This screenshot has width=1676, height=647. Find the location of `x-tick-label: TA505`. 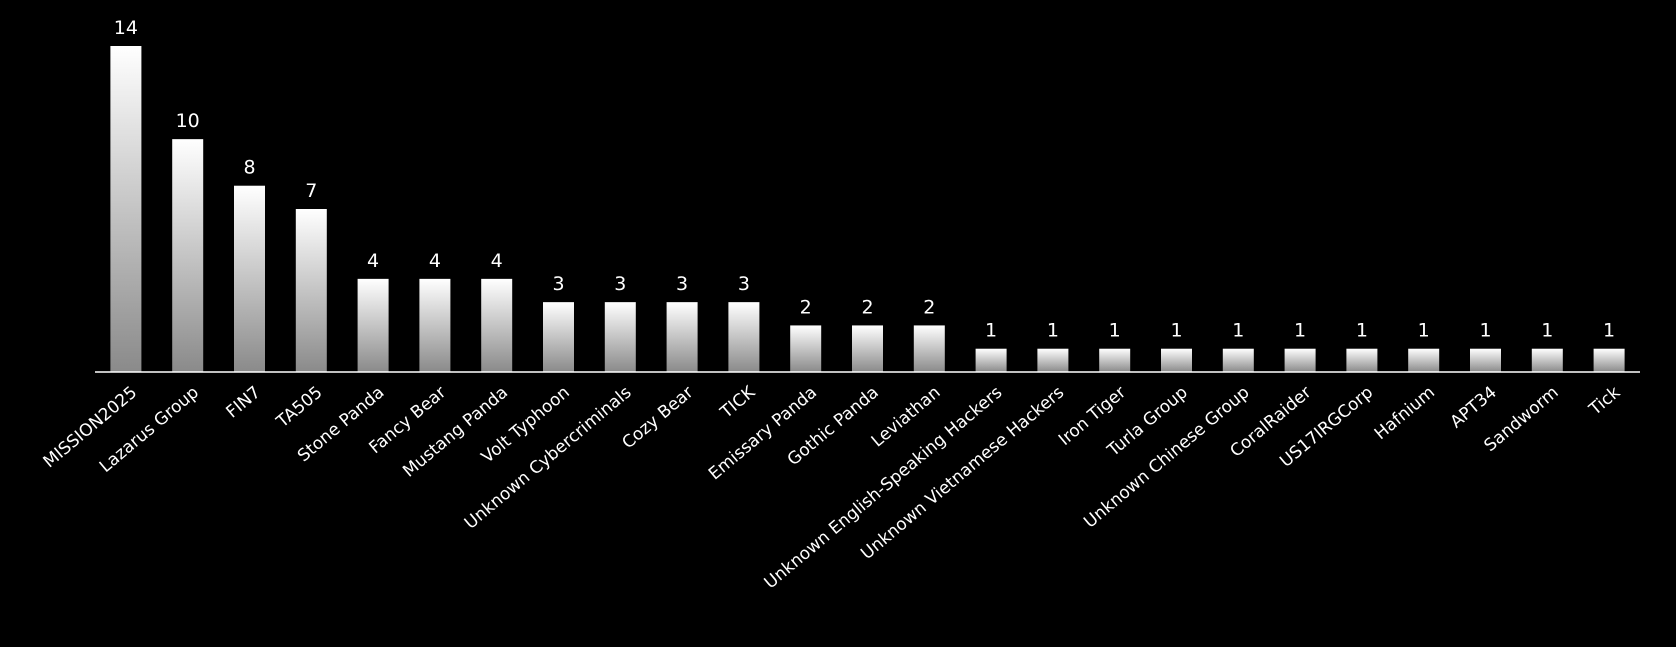

x-tick-label: TA505 is located at coordinates (299, 408).